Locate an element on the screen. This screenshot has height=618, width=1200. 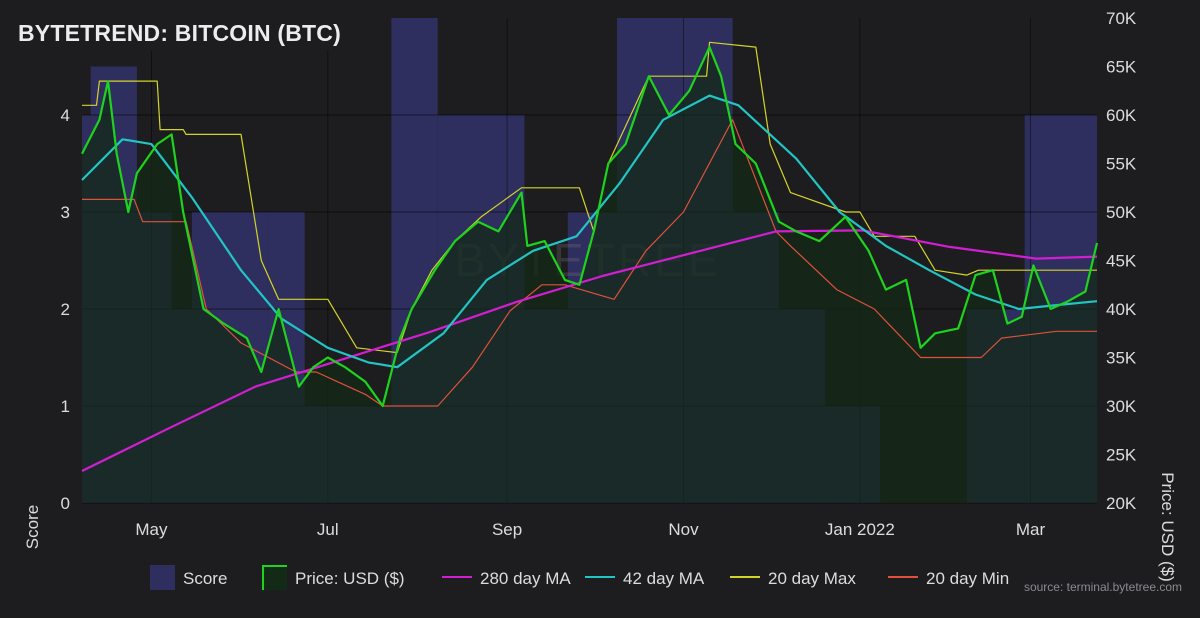
legend-item-4: 20 day Max is located at coordinates (793, 578).